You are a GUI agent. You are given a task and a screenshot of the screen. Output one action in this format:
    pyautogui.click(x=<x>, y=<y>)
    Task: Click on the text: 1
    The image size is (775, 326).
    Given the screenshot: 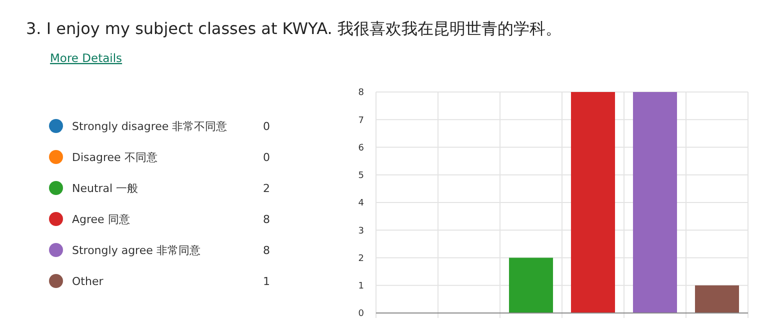 What is the action you would take?
    pyautogui.click(x=266, y=281)
    